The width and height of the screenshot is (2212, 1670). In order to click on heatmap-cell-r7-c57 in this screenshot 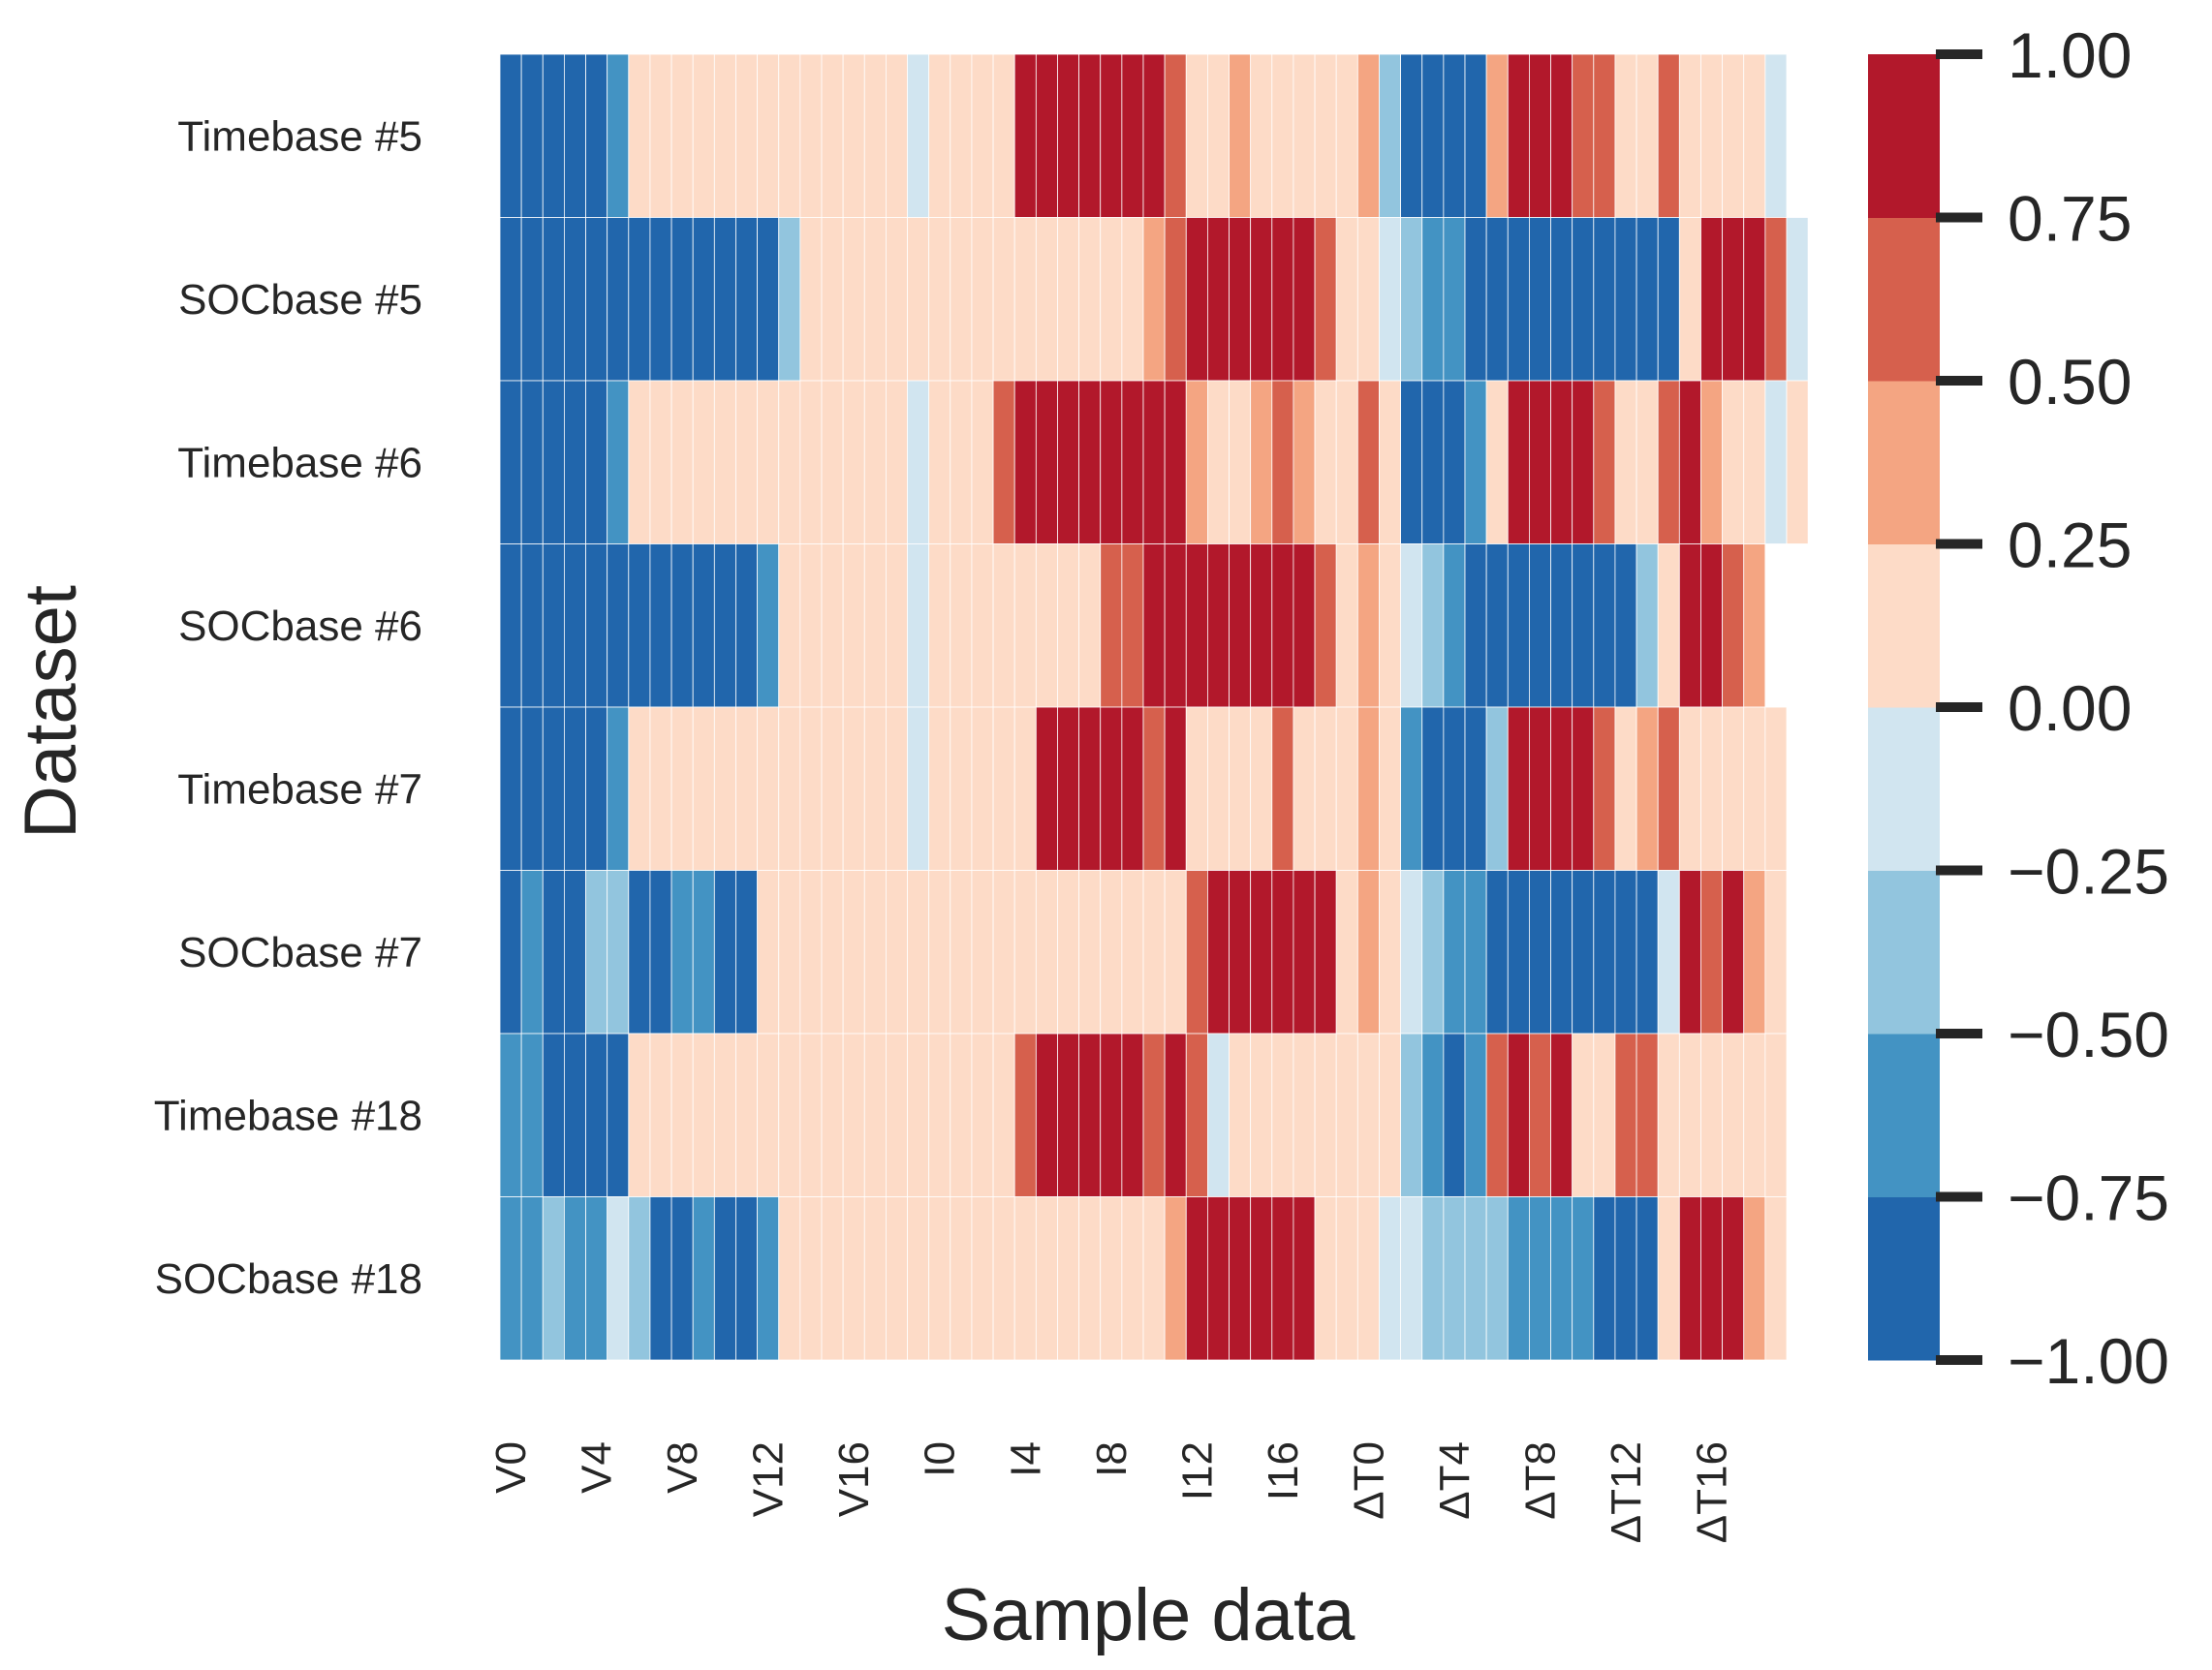, I will do `click(1733, 1278)`.